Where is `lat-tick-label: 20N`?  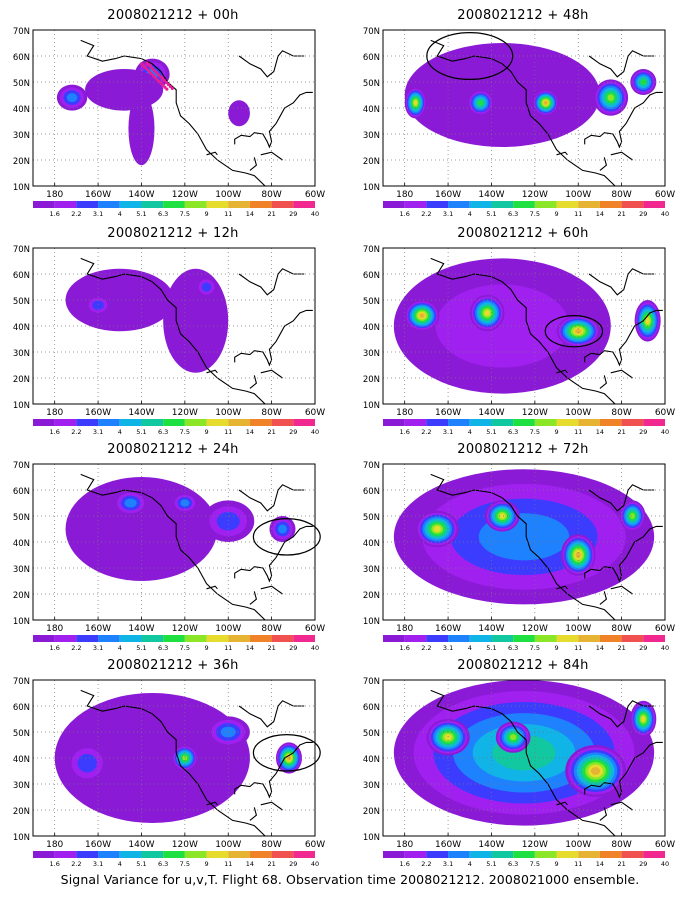
lat-tick-label: 20N is located at coordinates (21, 812).